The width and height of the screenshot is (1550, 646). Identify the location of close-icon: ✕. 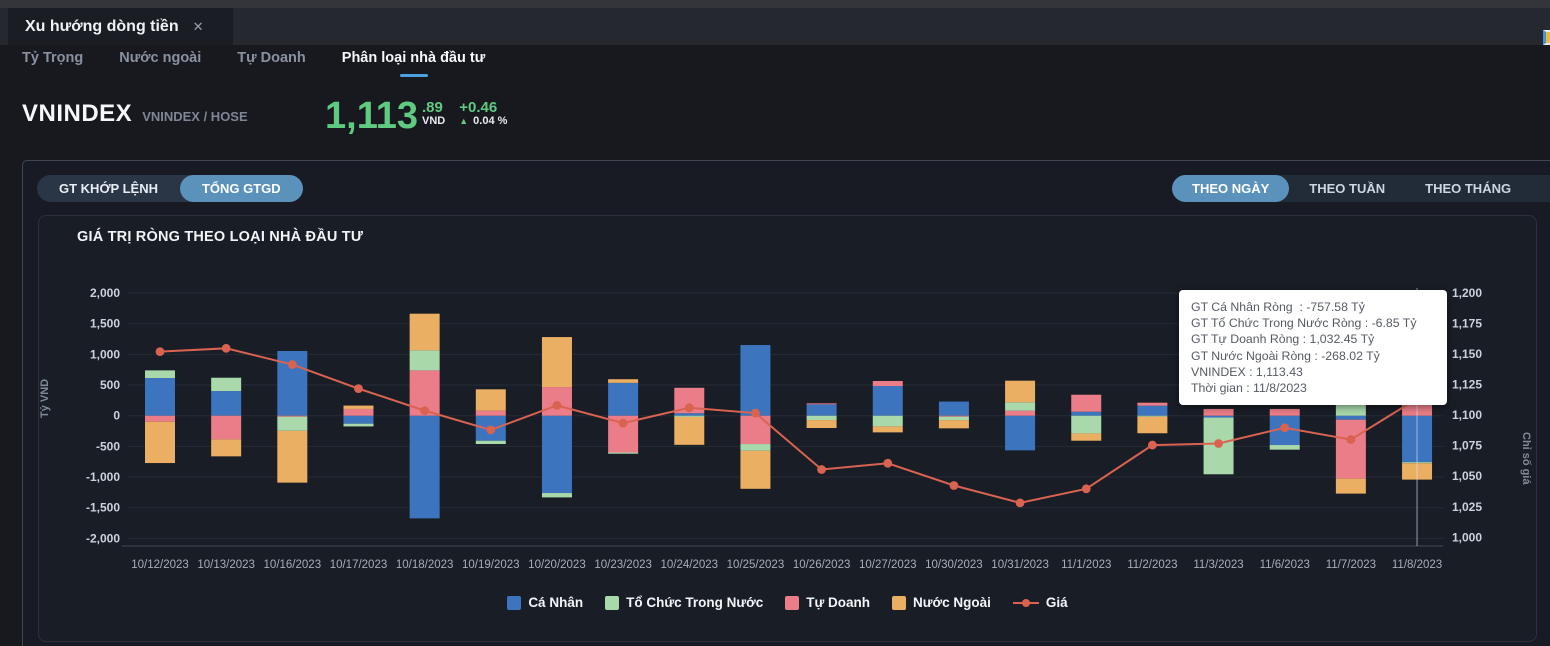
(198, 26).